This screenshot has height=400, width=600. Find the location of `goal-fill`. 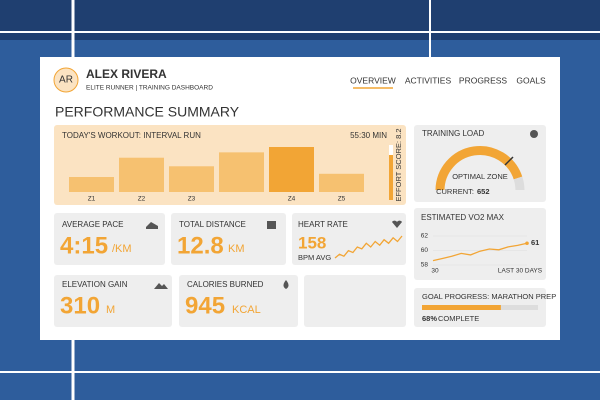

goal-fill is located at coordinates (461, 307).